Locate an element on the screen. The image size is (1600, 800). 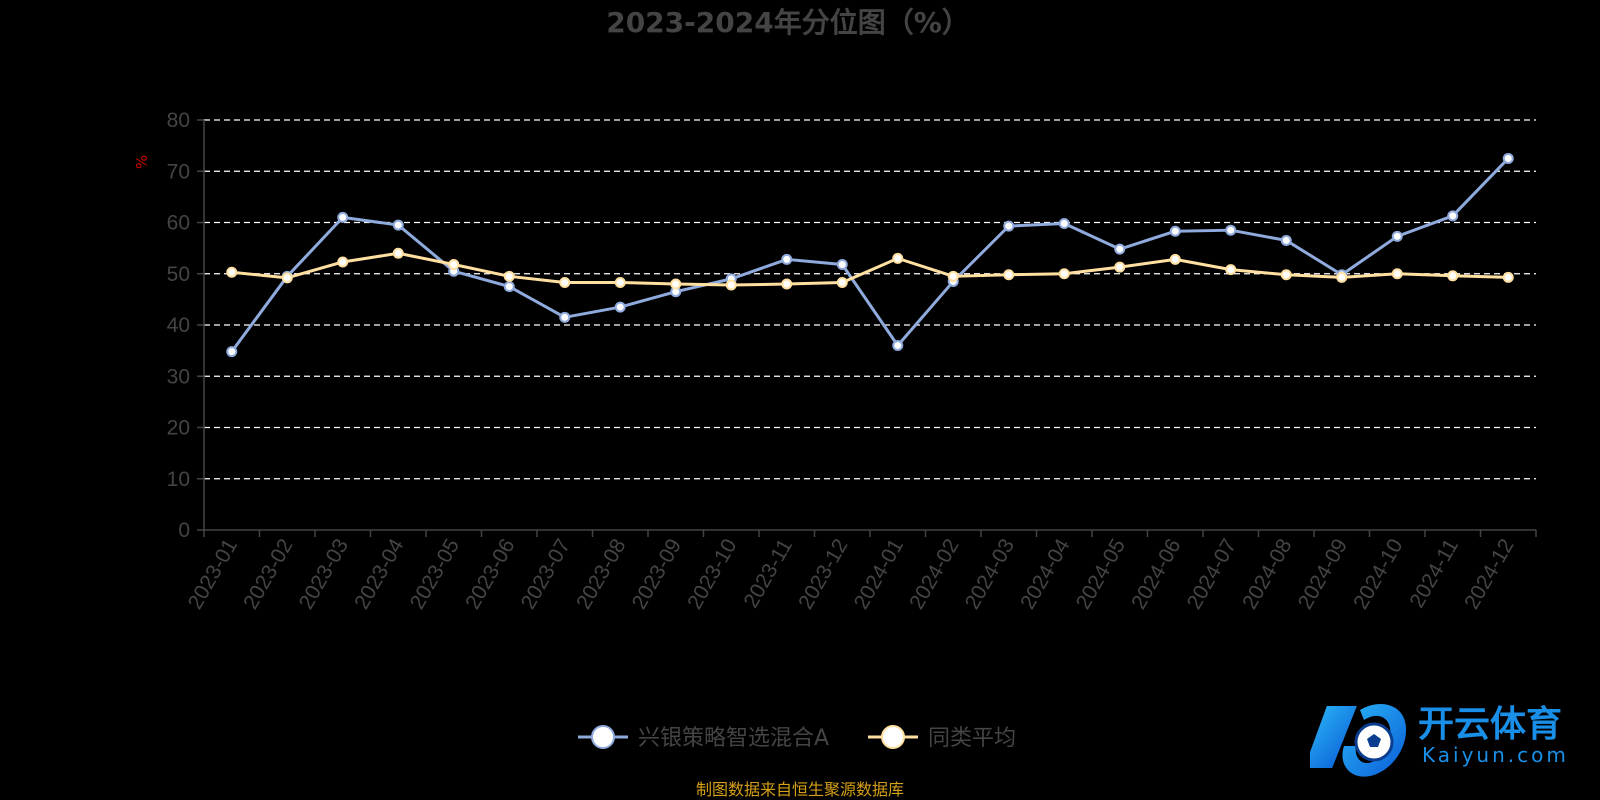
x-tick-label: 2024-05 is located at coordinates (1101, 574).